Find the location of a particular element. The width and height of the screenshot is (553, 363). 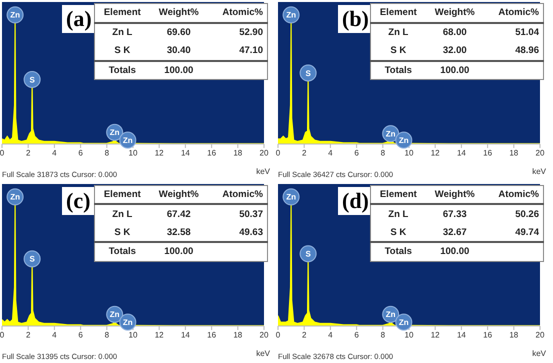

chart-title: (b) is located at coordinates (355, 19).